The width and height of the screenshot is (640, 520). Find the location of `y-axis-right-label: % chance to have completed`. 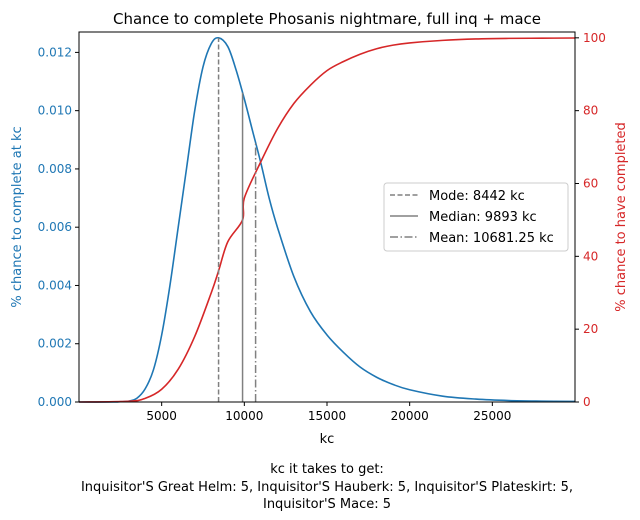

y-axis-right-label: % chance to have completed is located at coordinates (621, 217).